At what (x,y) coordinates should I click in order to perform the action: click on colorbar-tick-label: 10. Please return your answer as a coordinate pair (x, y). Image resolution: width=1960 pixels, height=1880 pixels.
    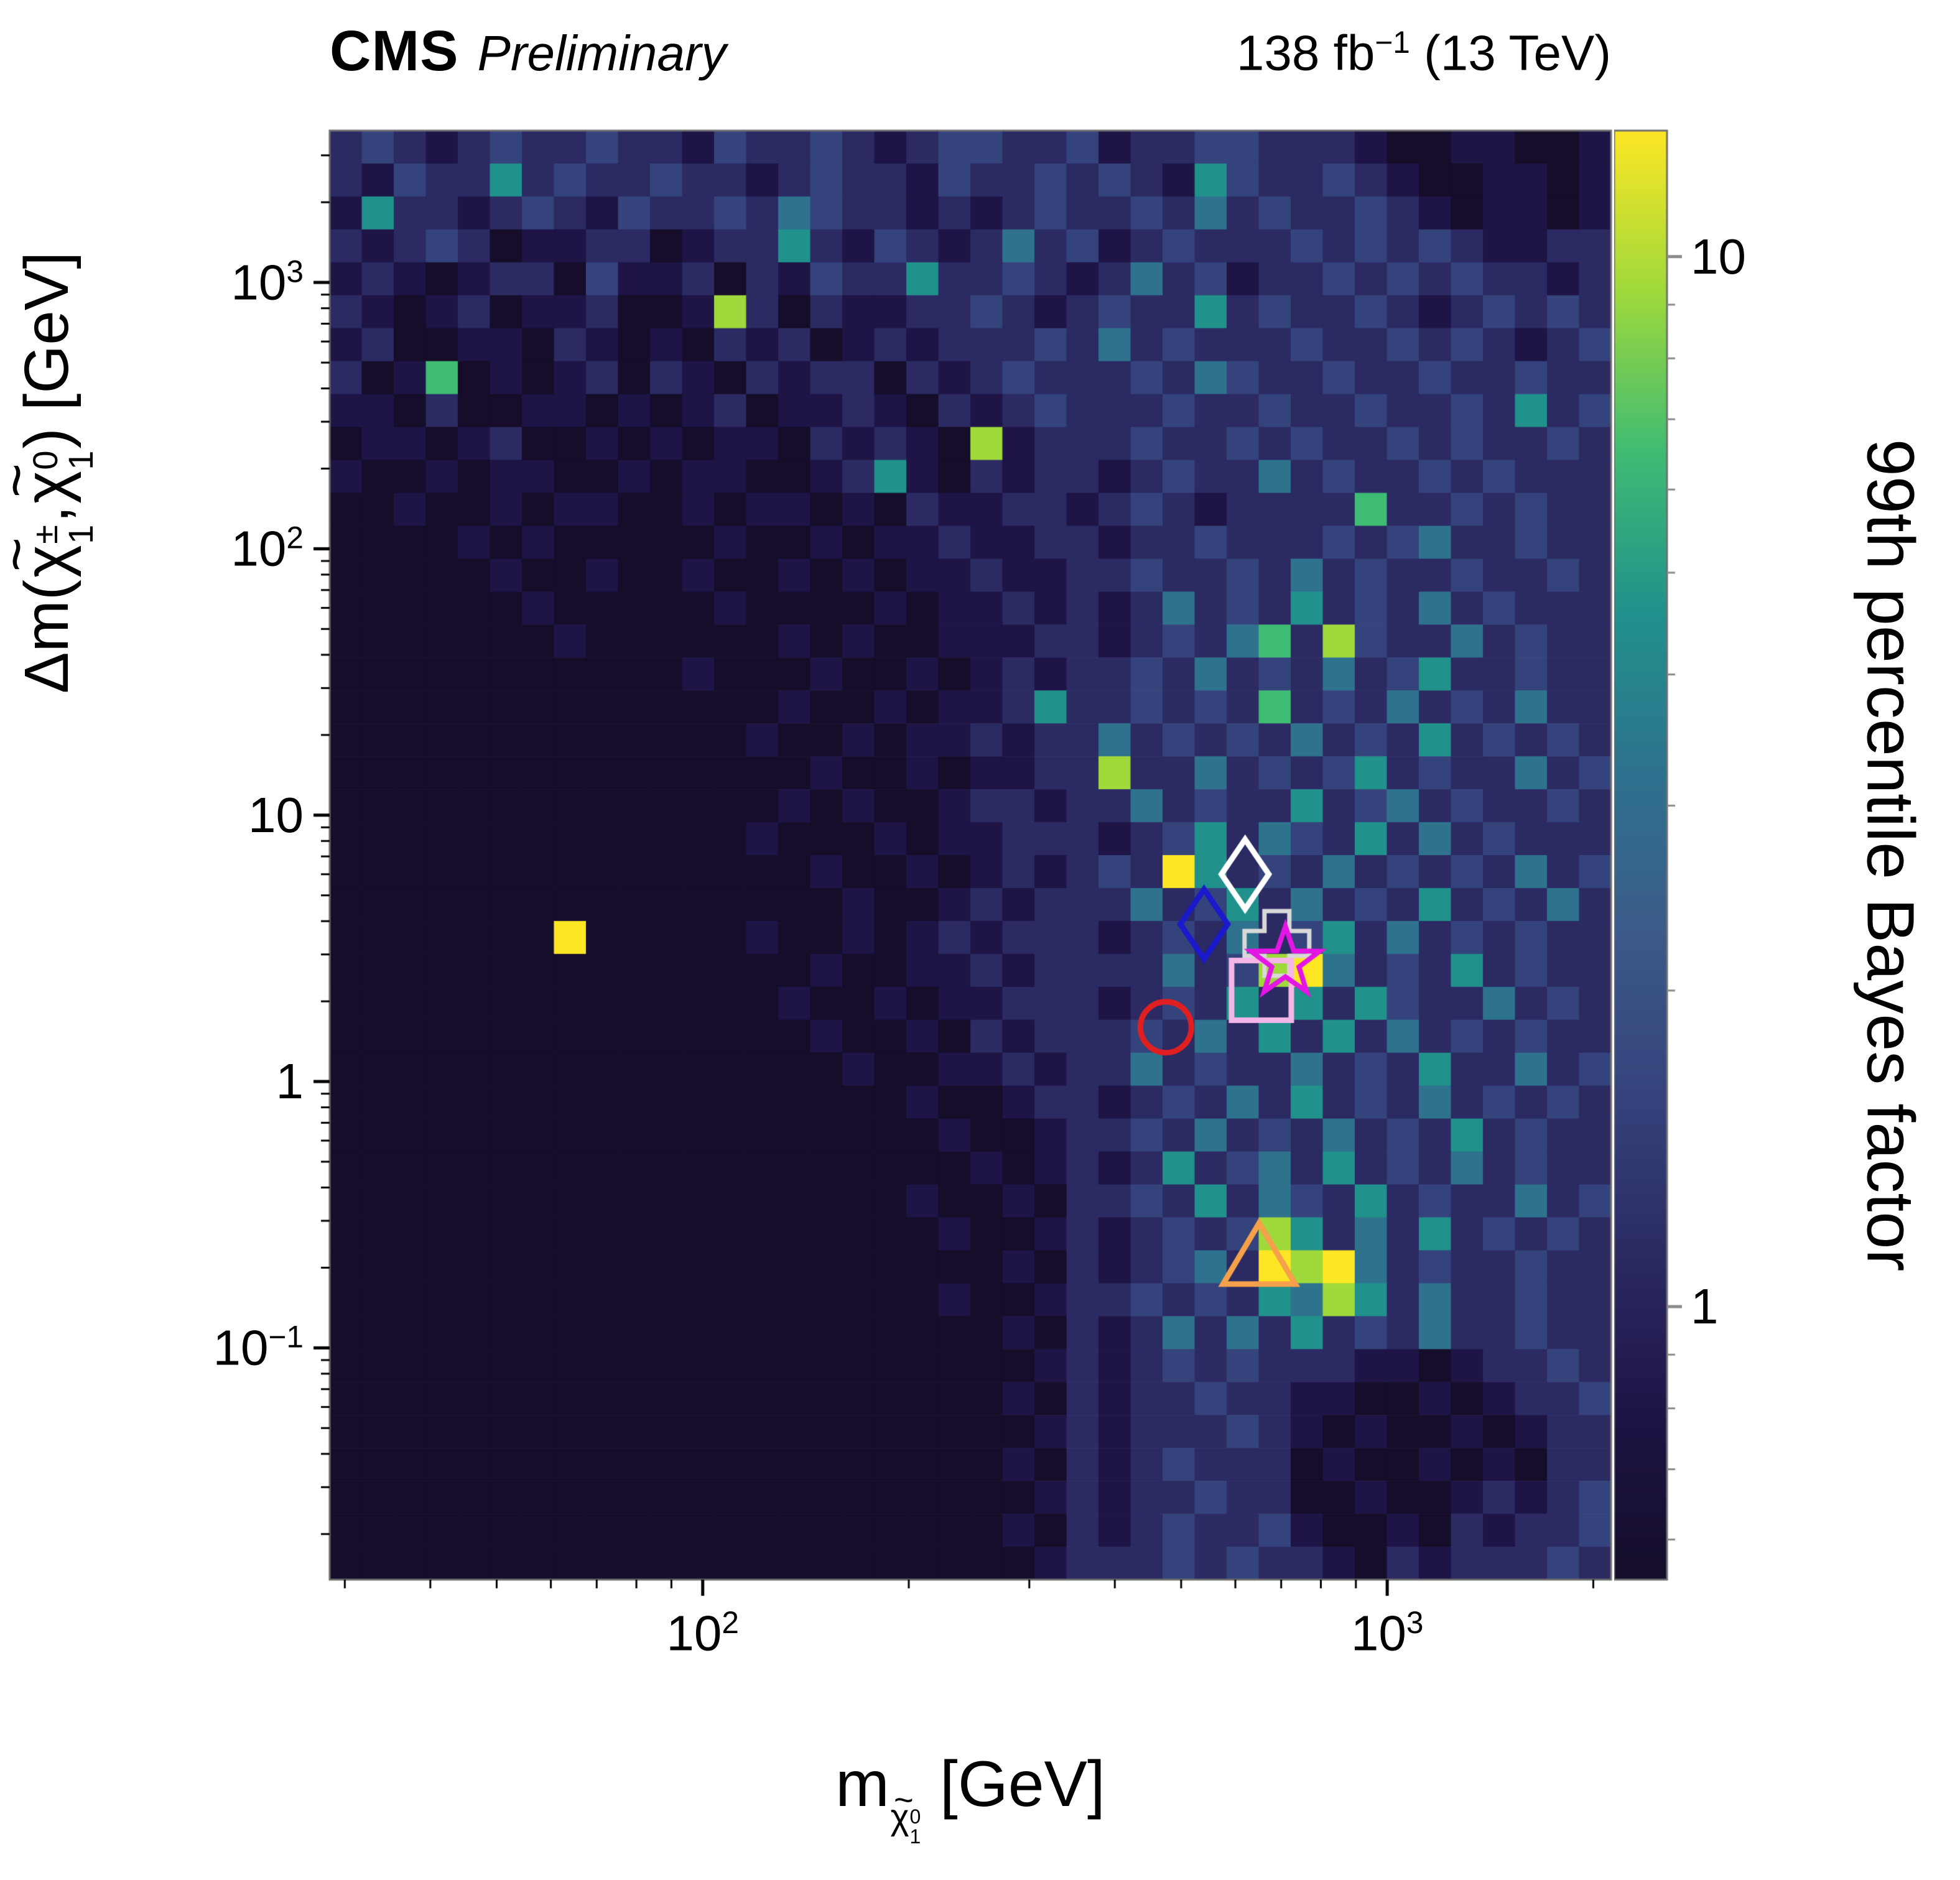
    Looking at the image, I should click on (1718, 256).